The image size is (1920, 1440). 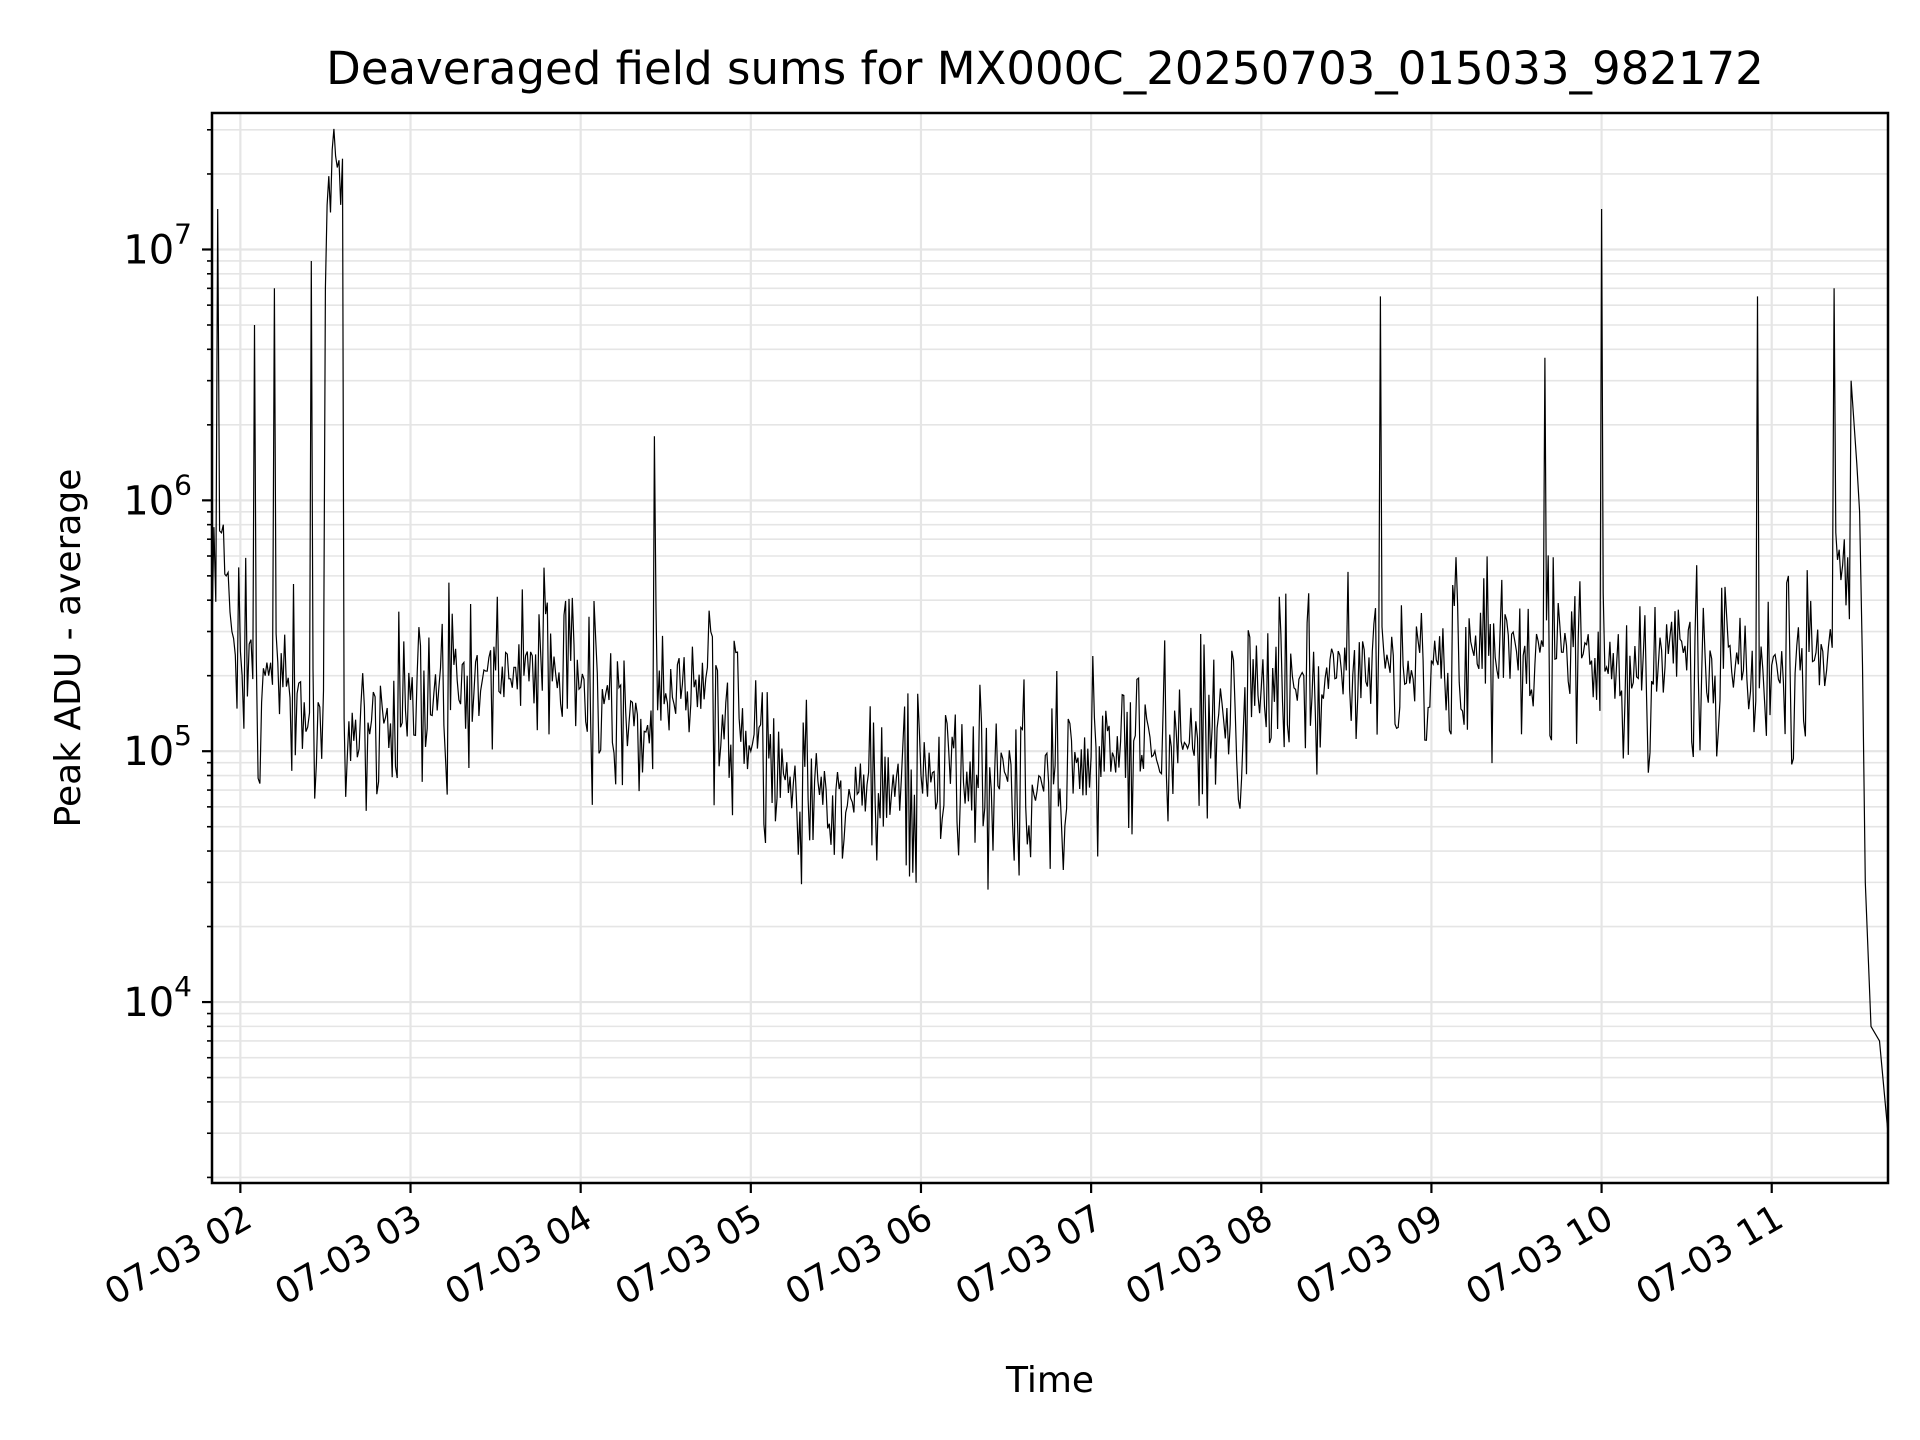 What do you see at coordinates (1049, 1380) in the screenshot?
I see `x-axis-label: Time` at bounding box center [1049, 1380].